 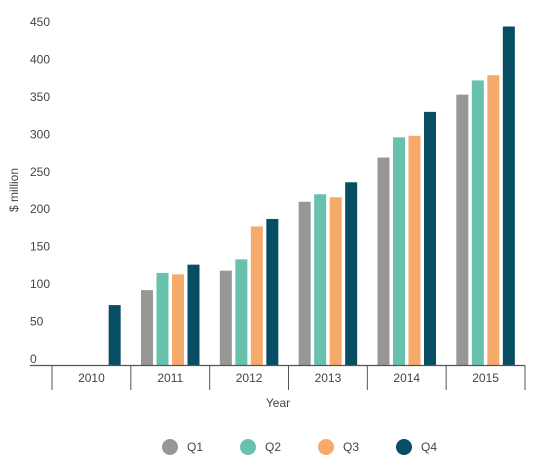 What do you see at coordinates (249, 378) in the screenshot?
I see `x-tick-label: 2012` at bounding box center [249, 378].